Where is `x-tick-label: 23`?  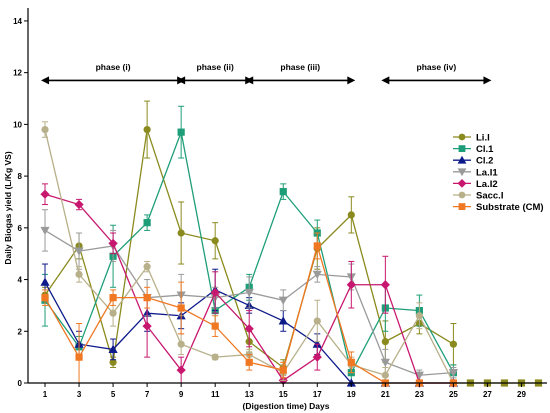
x-tick-label: 23 is located at coordinates (419, 394).